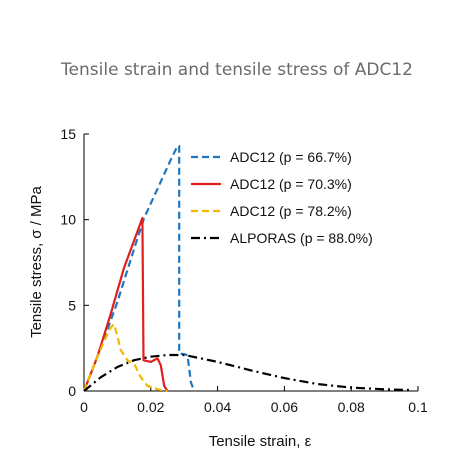  What do you see at coordinates (260, 441) in the screenshot?
I see `x-axis-label: Tensile strain, ε` at bounding box center [260, 441].